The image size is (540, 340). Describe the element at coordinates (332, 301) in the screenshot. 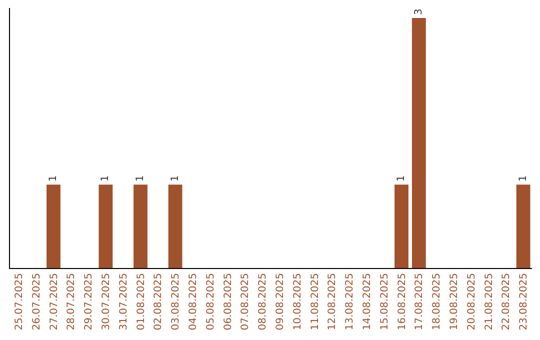

I see `x-tick-label: 12.08.2025` at that location.